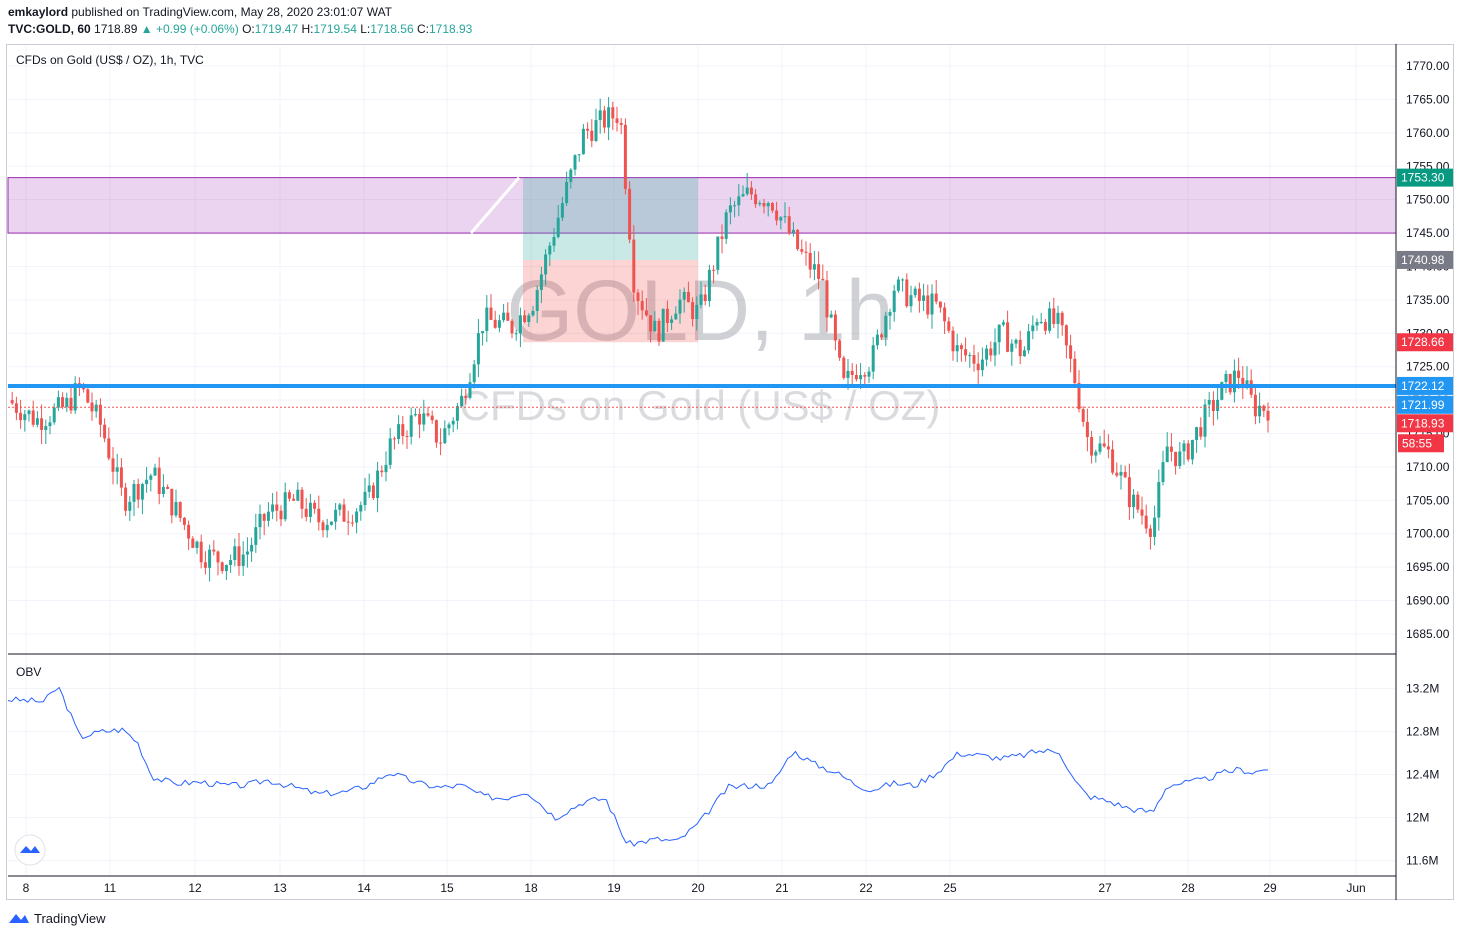 The width and height of the screenshot is (1460, 938). I want to click on watermark-symbol: GOLD, 1h, so click(699, 311).